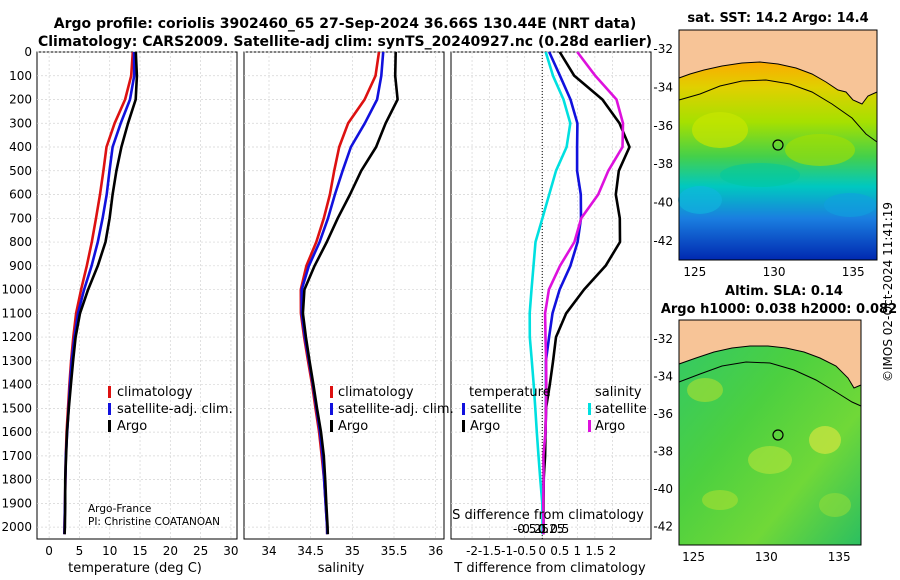 Image resolution: width=900 pixels, height=580 pixels. I want to click on sla-isobath, so click(770, 384).